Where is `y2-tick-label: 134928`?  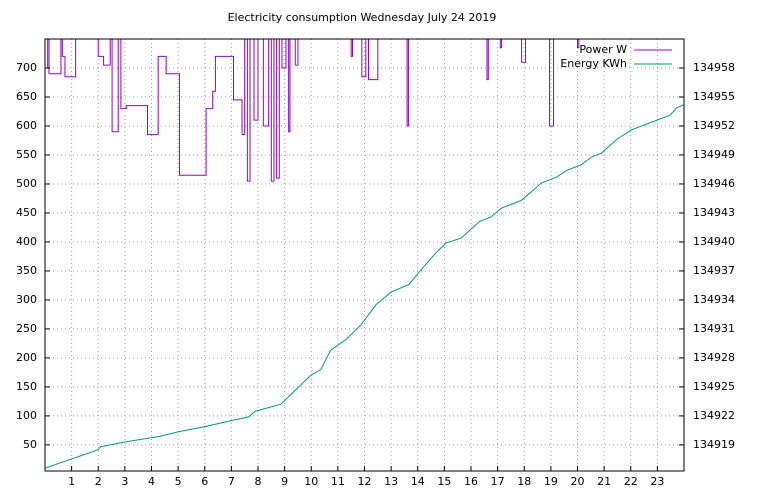 y2-tick-label: 134928 is located at coordinates (714, 357).